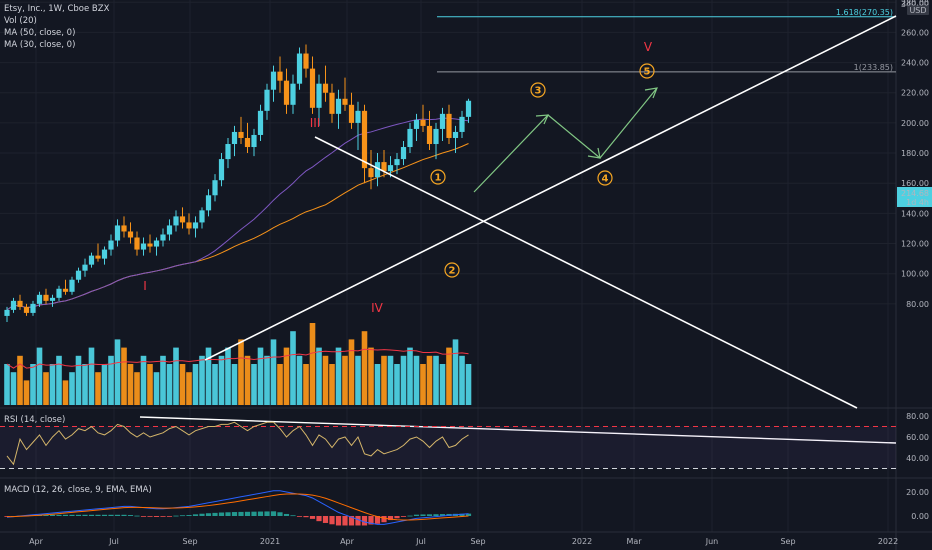 This screenshot has width=932, height=550. I want to click on volume-bars, so click(238, 364).